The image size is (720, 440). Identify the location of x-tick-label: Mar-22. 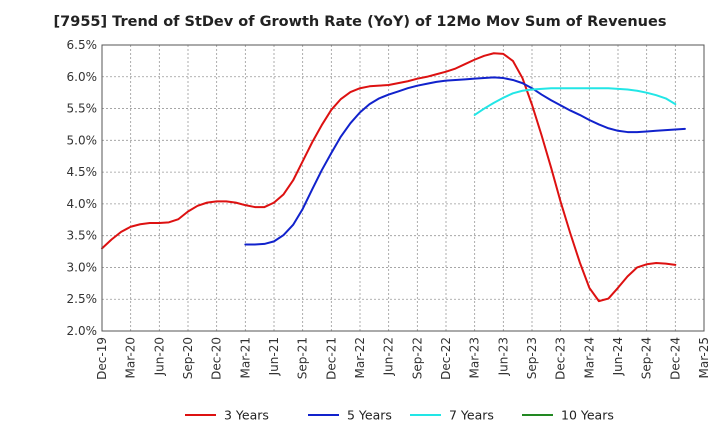
(360, 357).